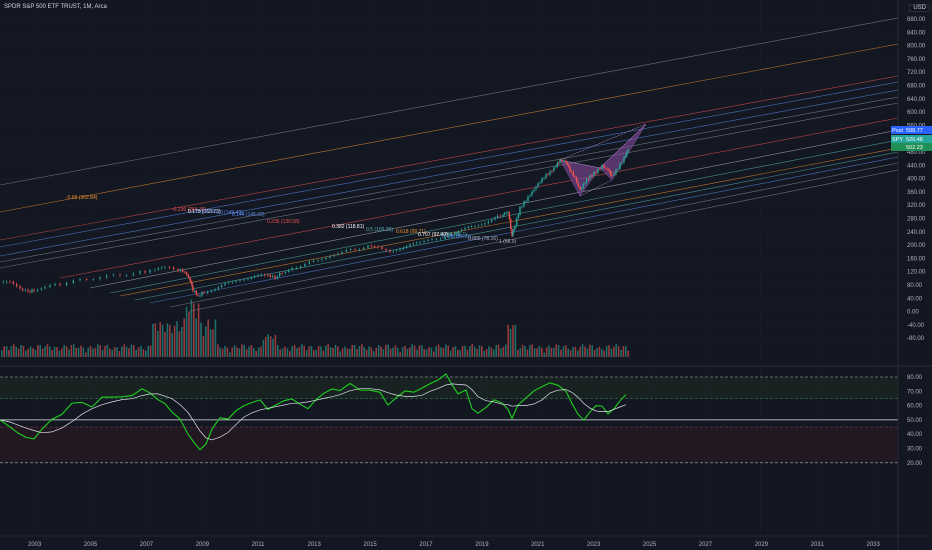 Image resolution: width=932 pixels, height=550 pixels. I want to click on symbol-legend: SPDR S&P 500 ETF TRUST, 1M, Arca, so click(55, 7).